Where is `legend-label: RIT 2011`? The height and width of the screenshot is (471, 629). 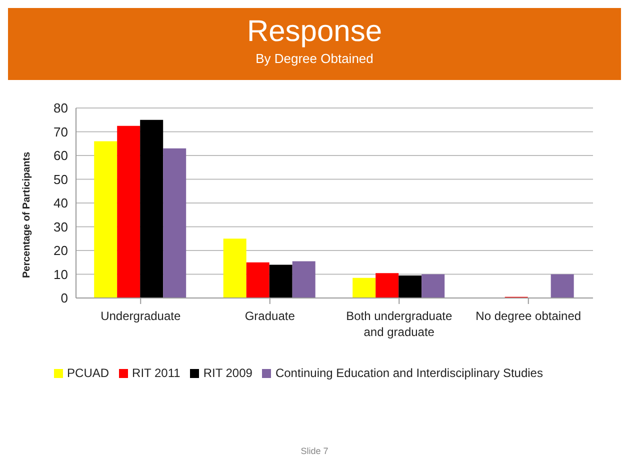
legend-label: RIT 2011 is located at coordinates (156, 373).